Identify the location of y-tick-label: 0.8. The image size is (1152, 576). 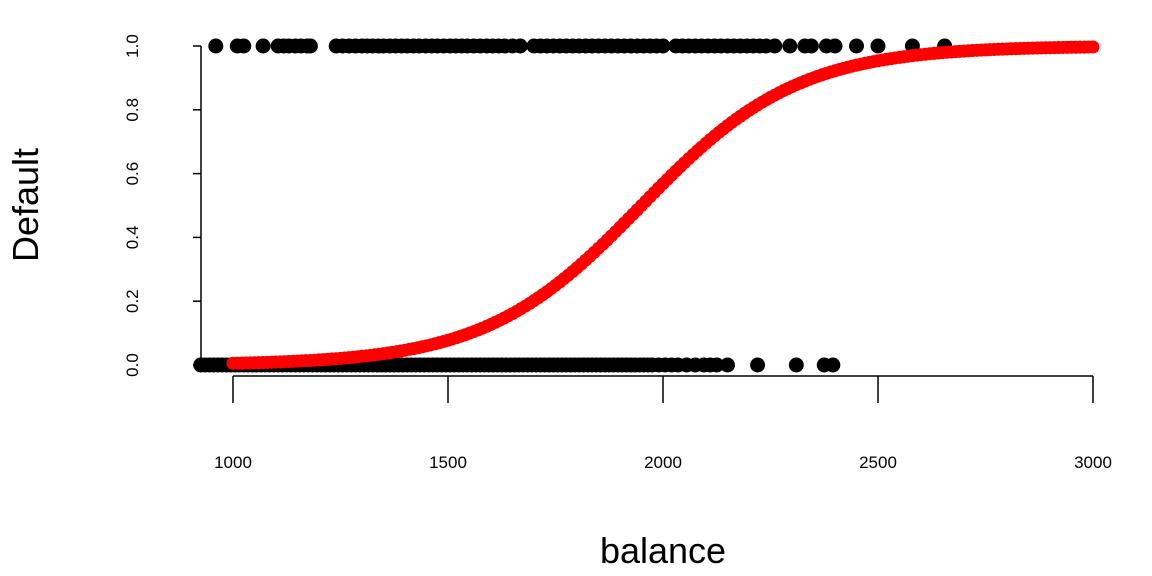
(132, 110).